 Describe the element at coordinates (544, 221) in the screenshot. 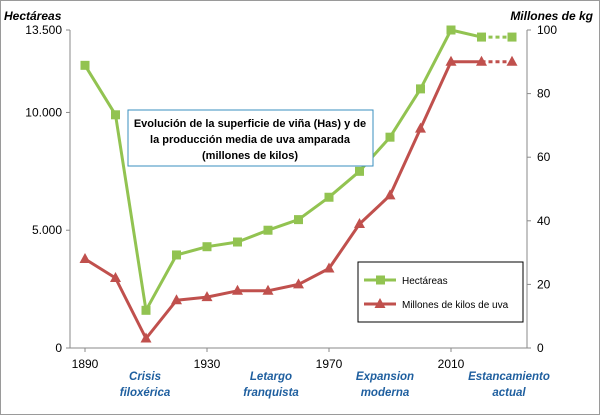

I see `y-right-tick-label: 40` at that location.